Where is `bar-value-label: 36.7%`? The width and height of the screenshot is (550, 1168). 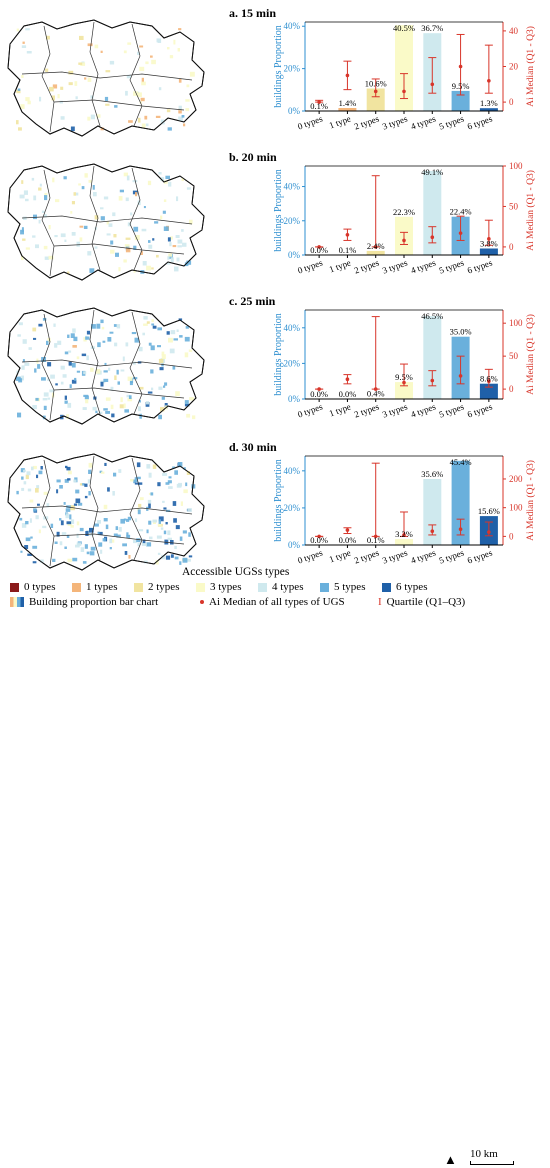 bar-value-label: 36.7% is located at coordinates (432, 28).